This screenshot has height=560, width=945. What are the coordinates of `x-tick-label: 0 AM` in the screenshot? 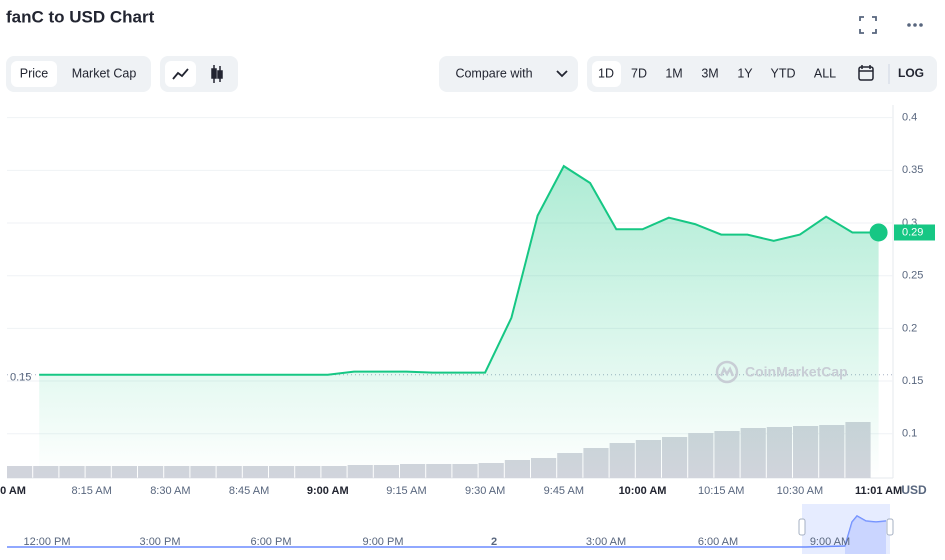 It's located at (13, 491).